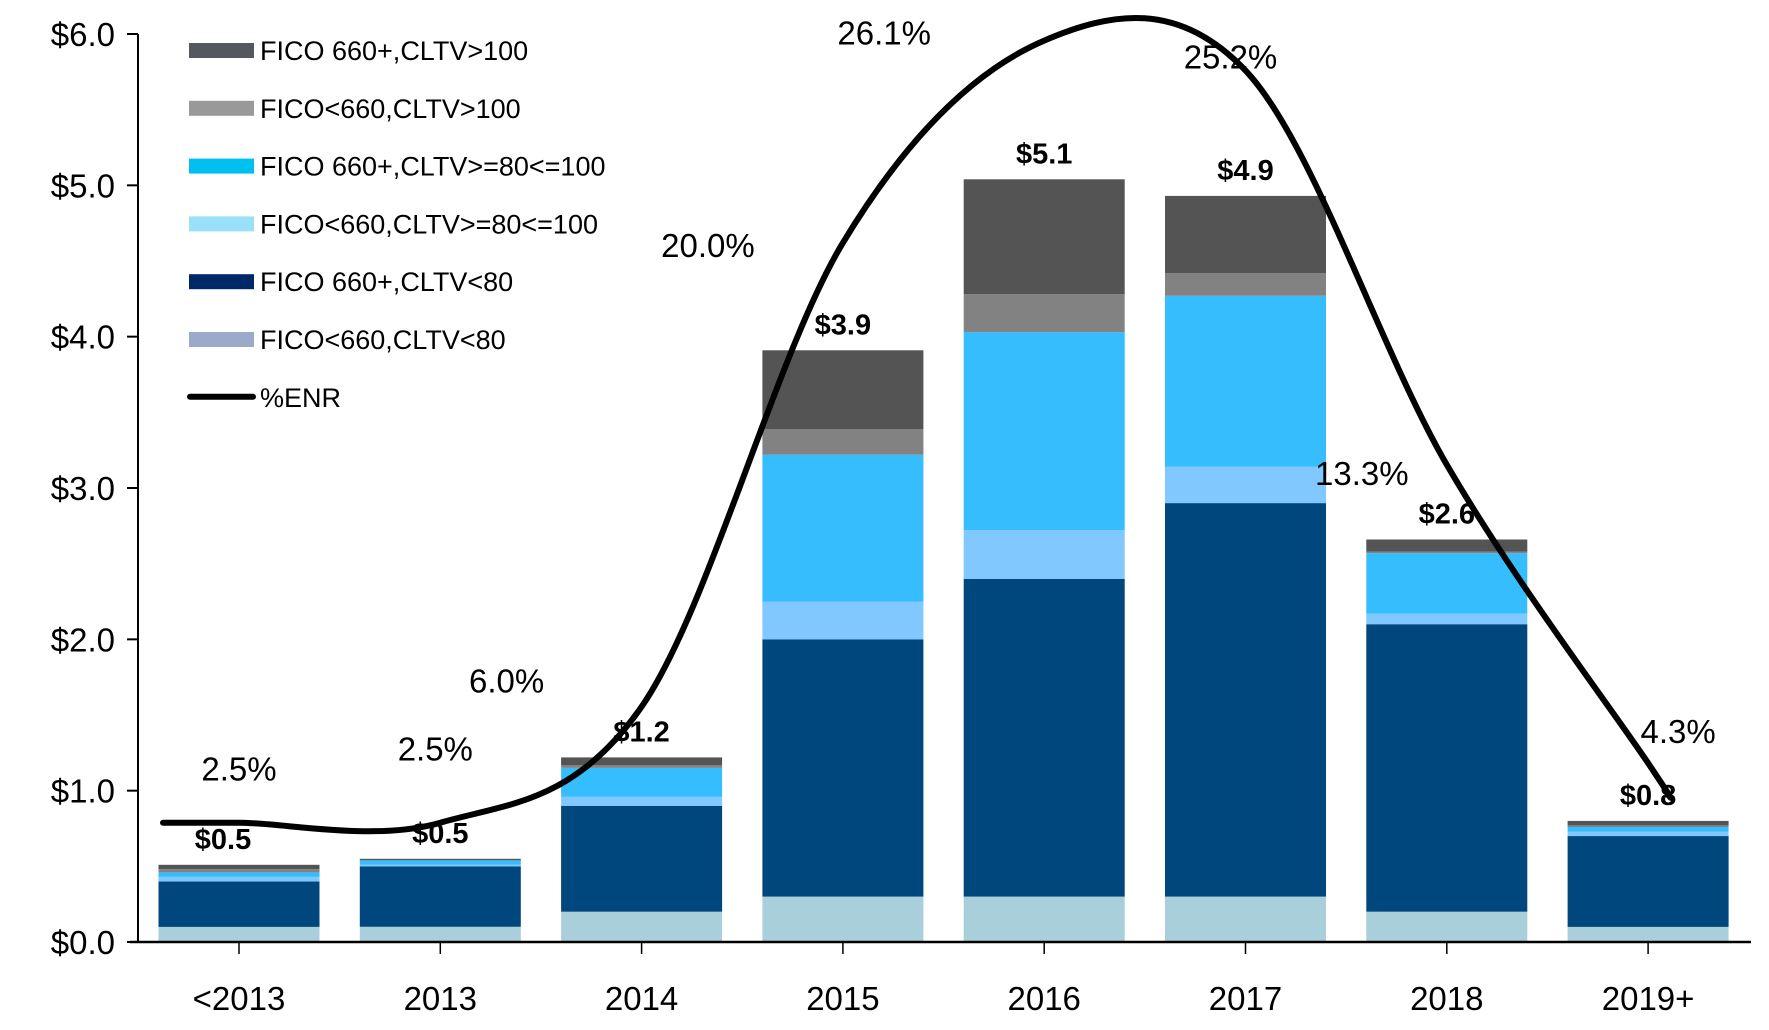  I want to click on y-tick-label: $3.0, so click(83, 488).